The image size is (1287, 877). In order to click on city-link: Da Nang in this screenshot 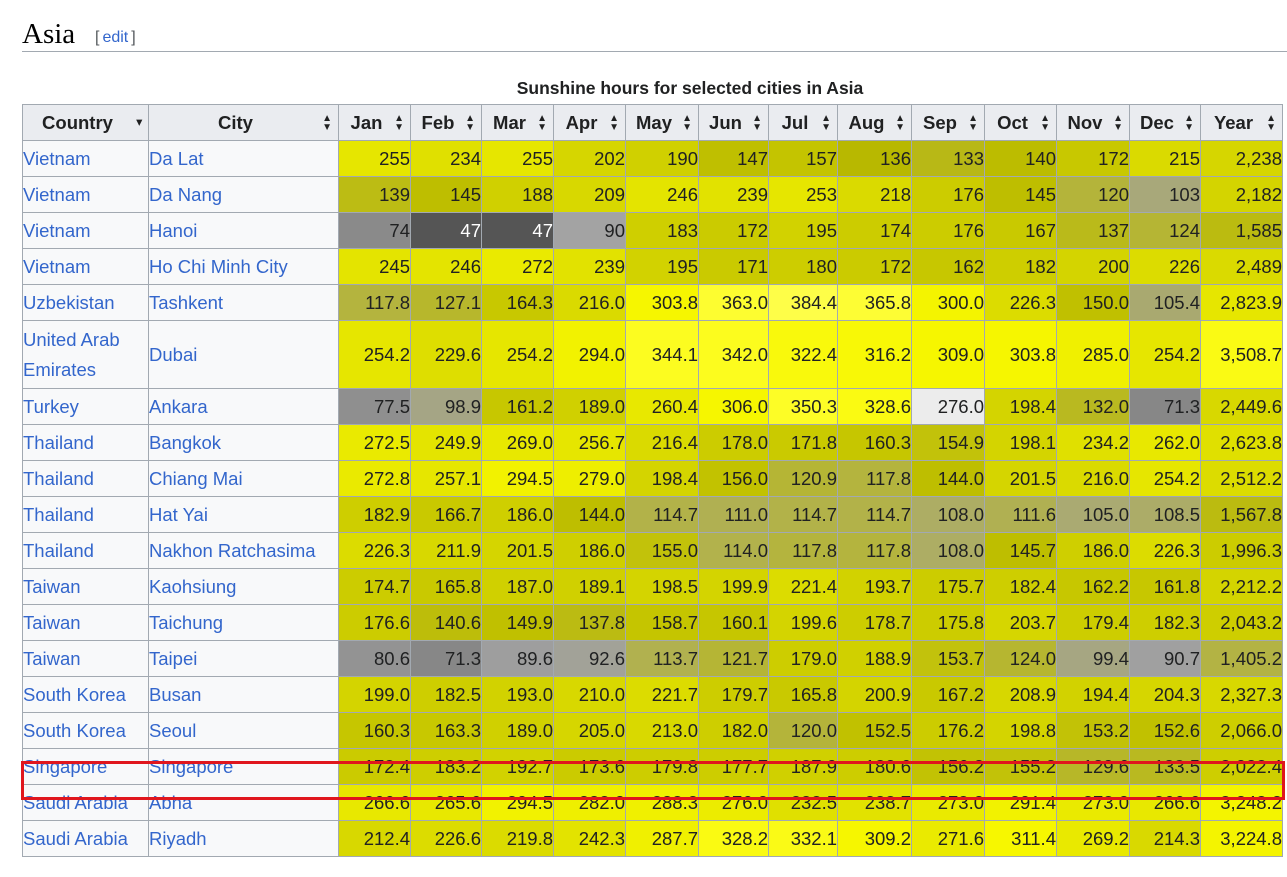, I will do `click(186, 194)`.